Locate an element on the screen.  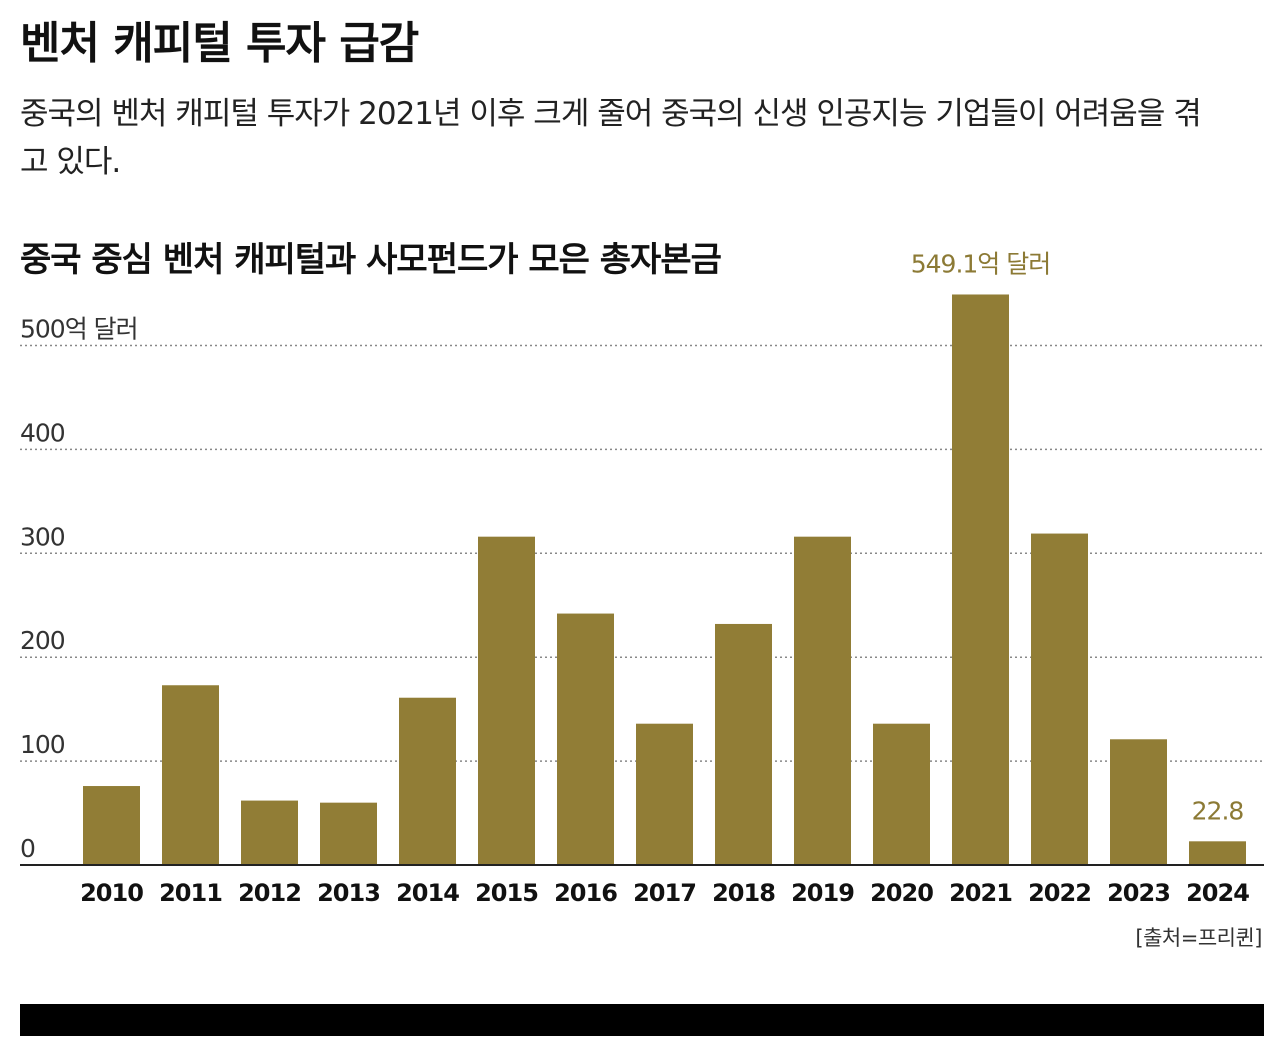
x-tick-label: 2018 is located at coordinates (743, 893).